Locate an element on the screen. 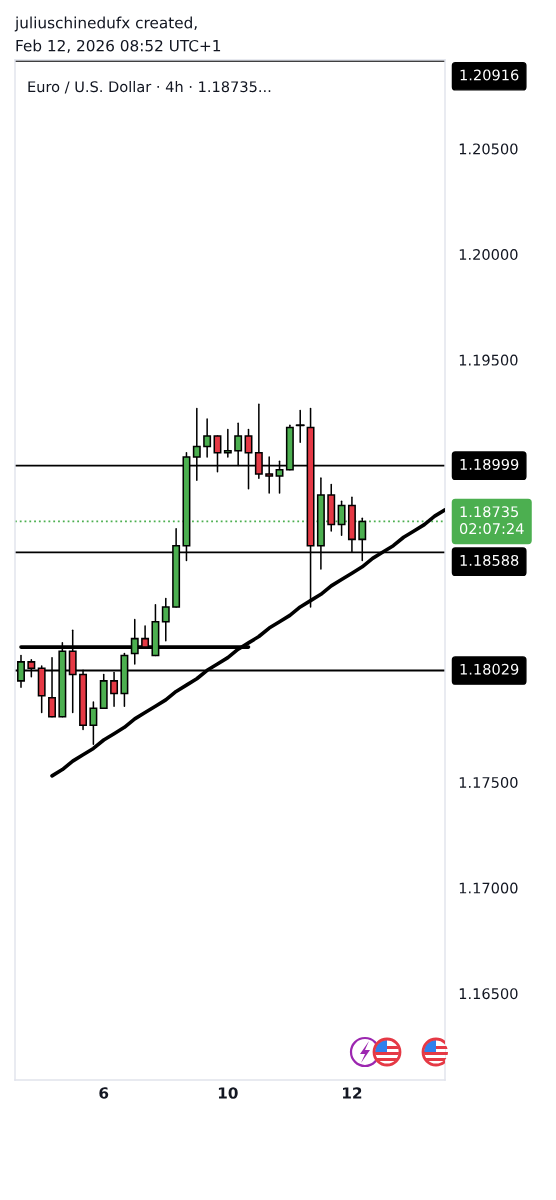 This screenshot has height=1200, width=556. y-tick-label: 1.19500 is located at coordinates (488, 360).